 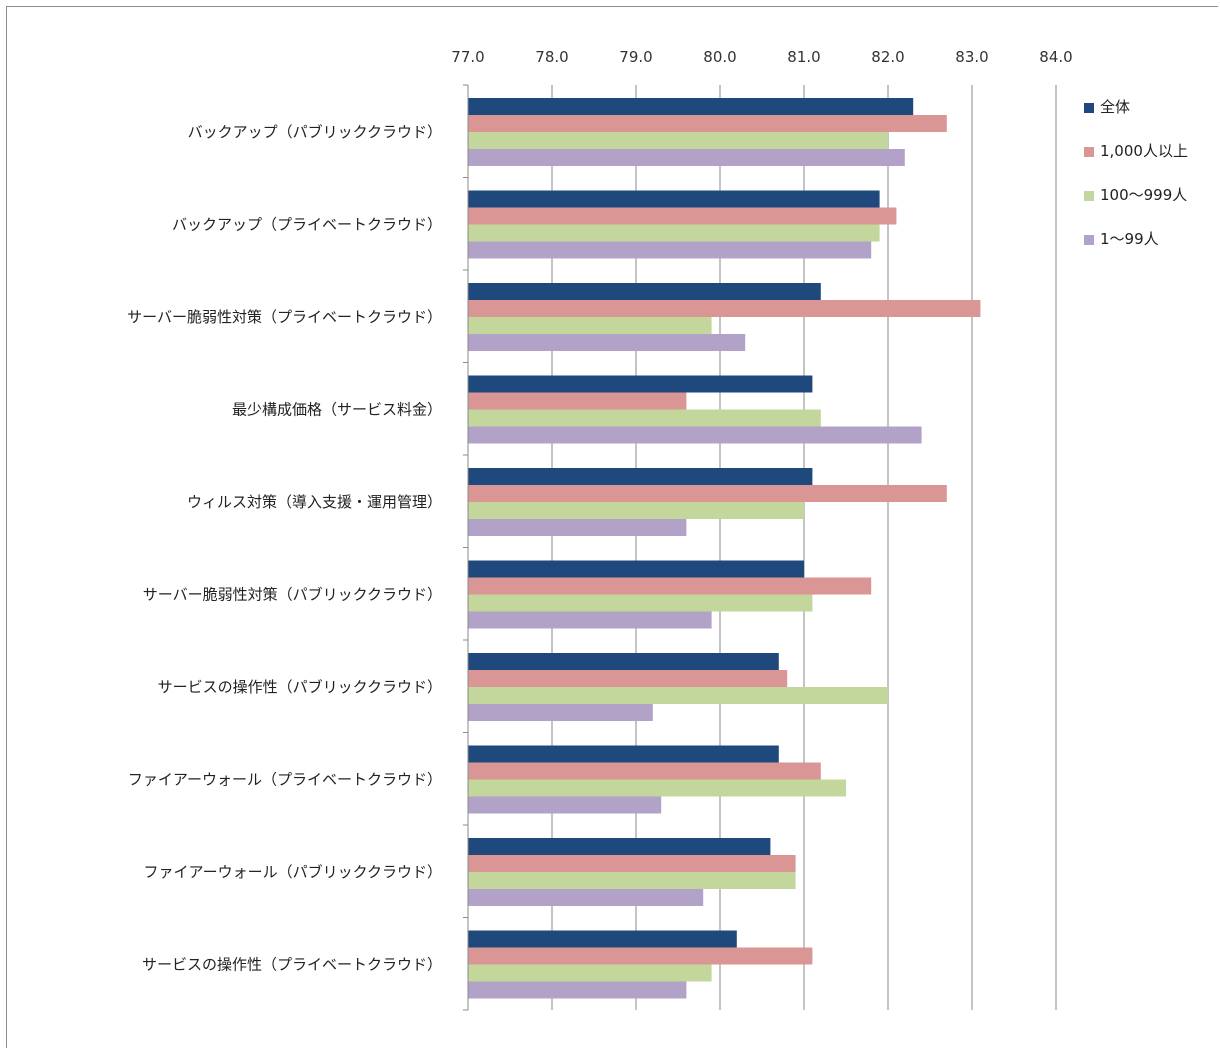 What do you see at coordinates (1143, 195) in the screenshot?
I see `legend-label: 100〜999人` at bounding box center [1143, 195].